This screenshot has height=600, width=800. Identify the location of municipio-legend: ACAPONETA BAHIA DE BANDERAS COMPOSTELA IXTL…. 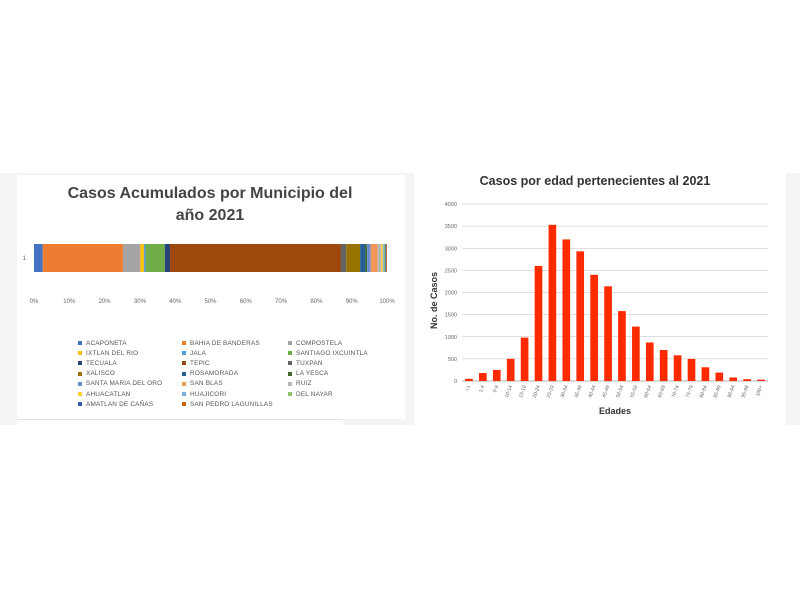
(243, 373).